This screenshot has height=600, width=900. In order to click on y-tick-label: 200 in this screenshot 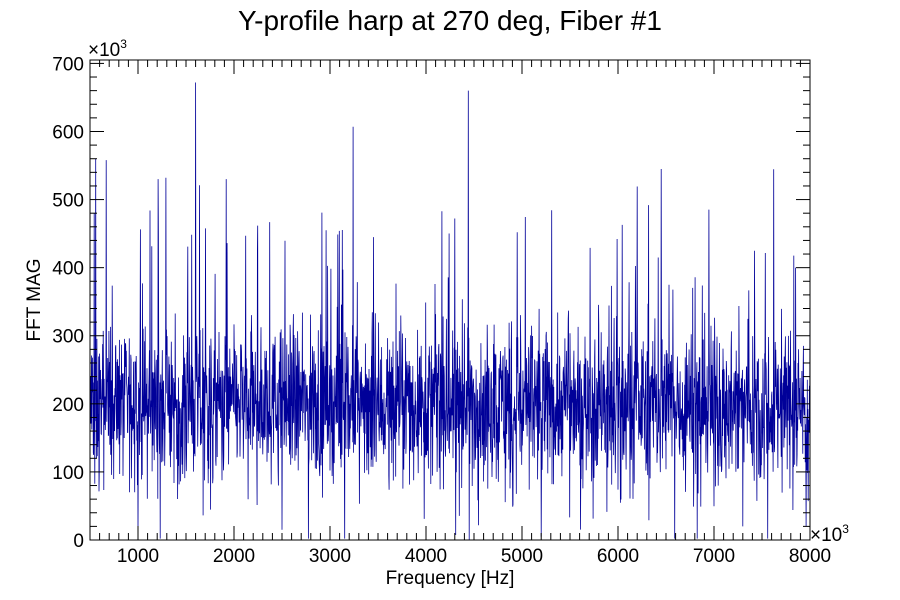, I will do `click(68, 405)`.